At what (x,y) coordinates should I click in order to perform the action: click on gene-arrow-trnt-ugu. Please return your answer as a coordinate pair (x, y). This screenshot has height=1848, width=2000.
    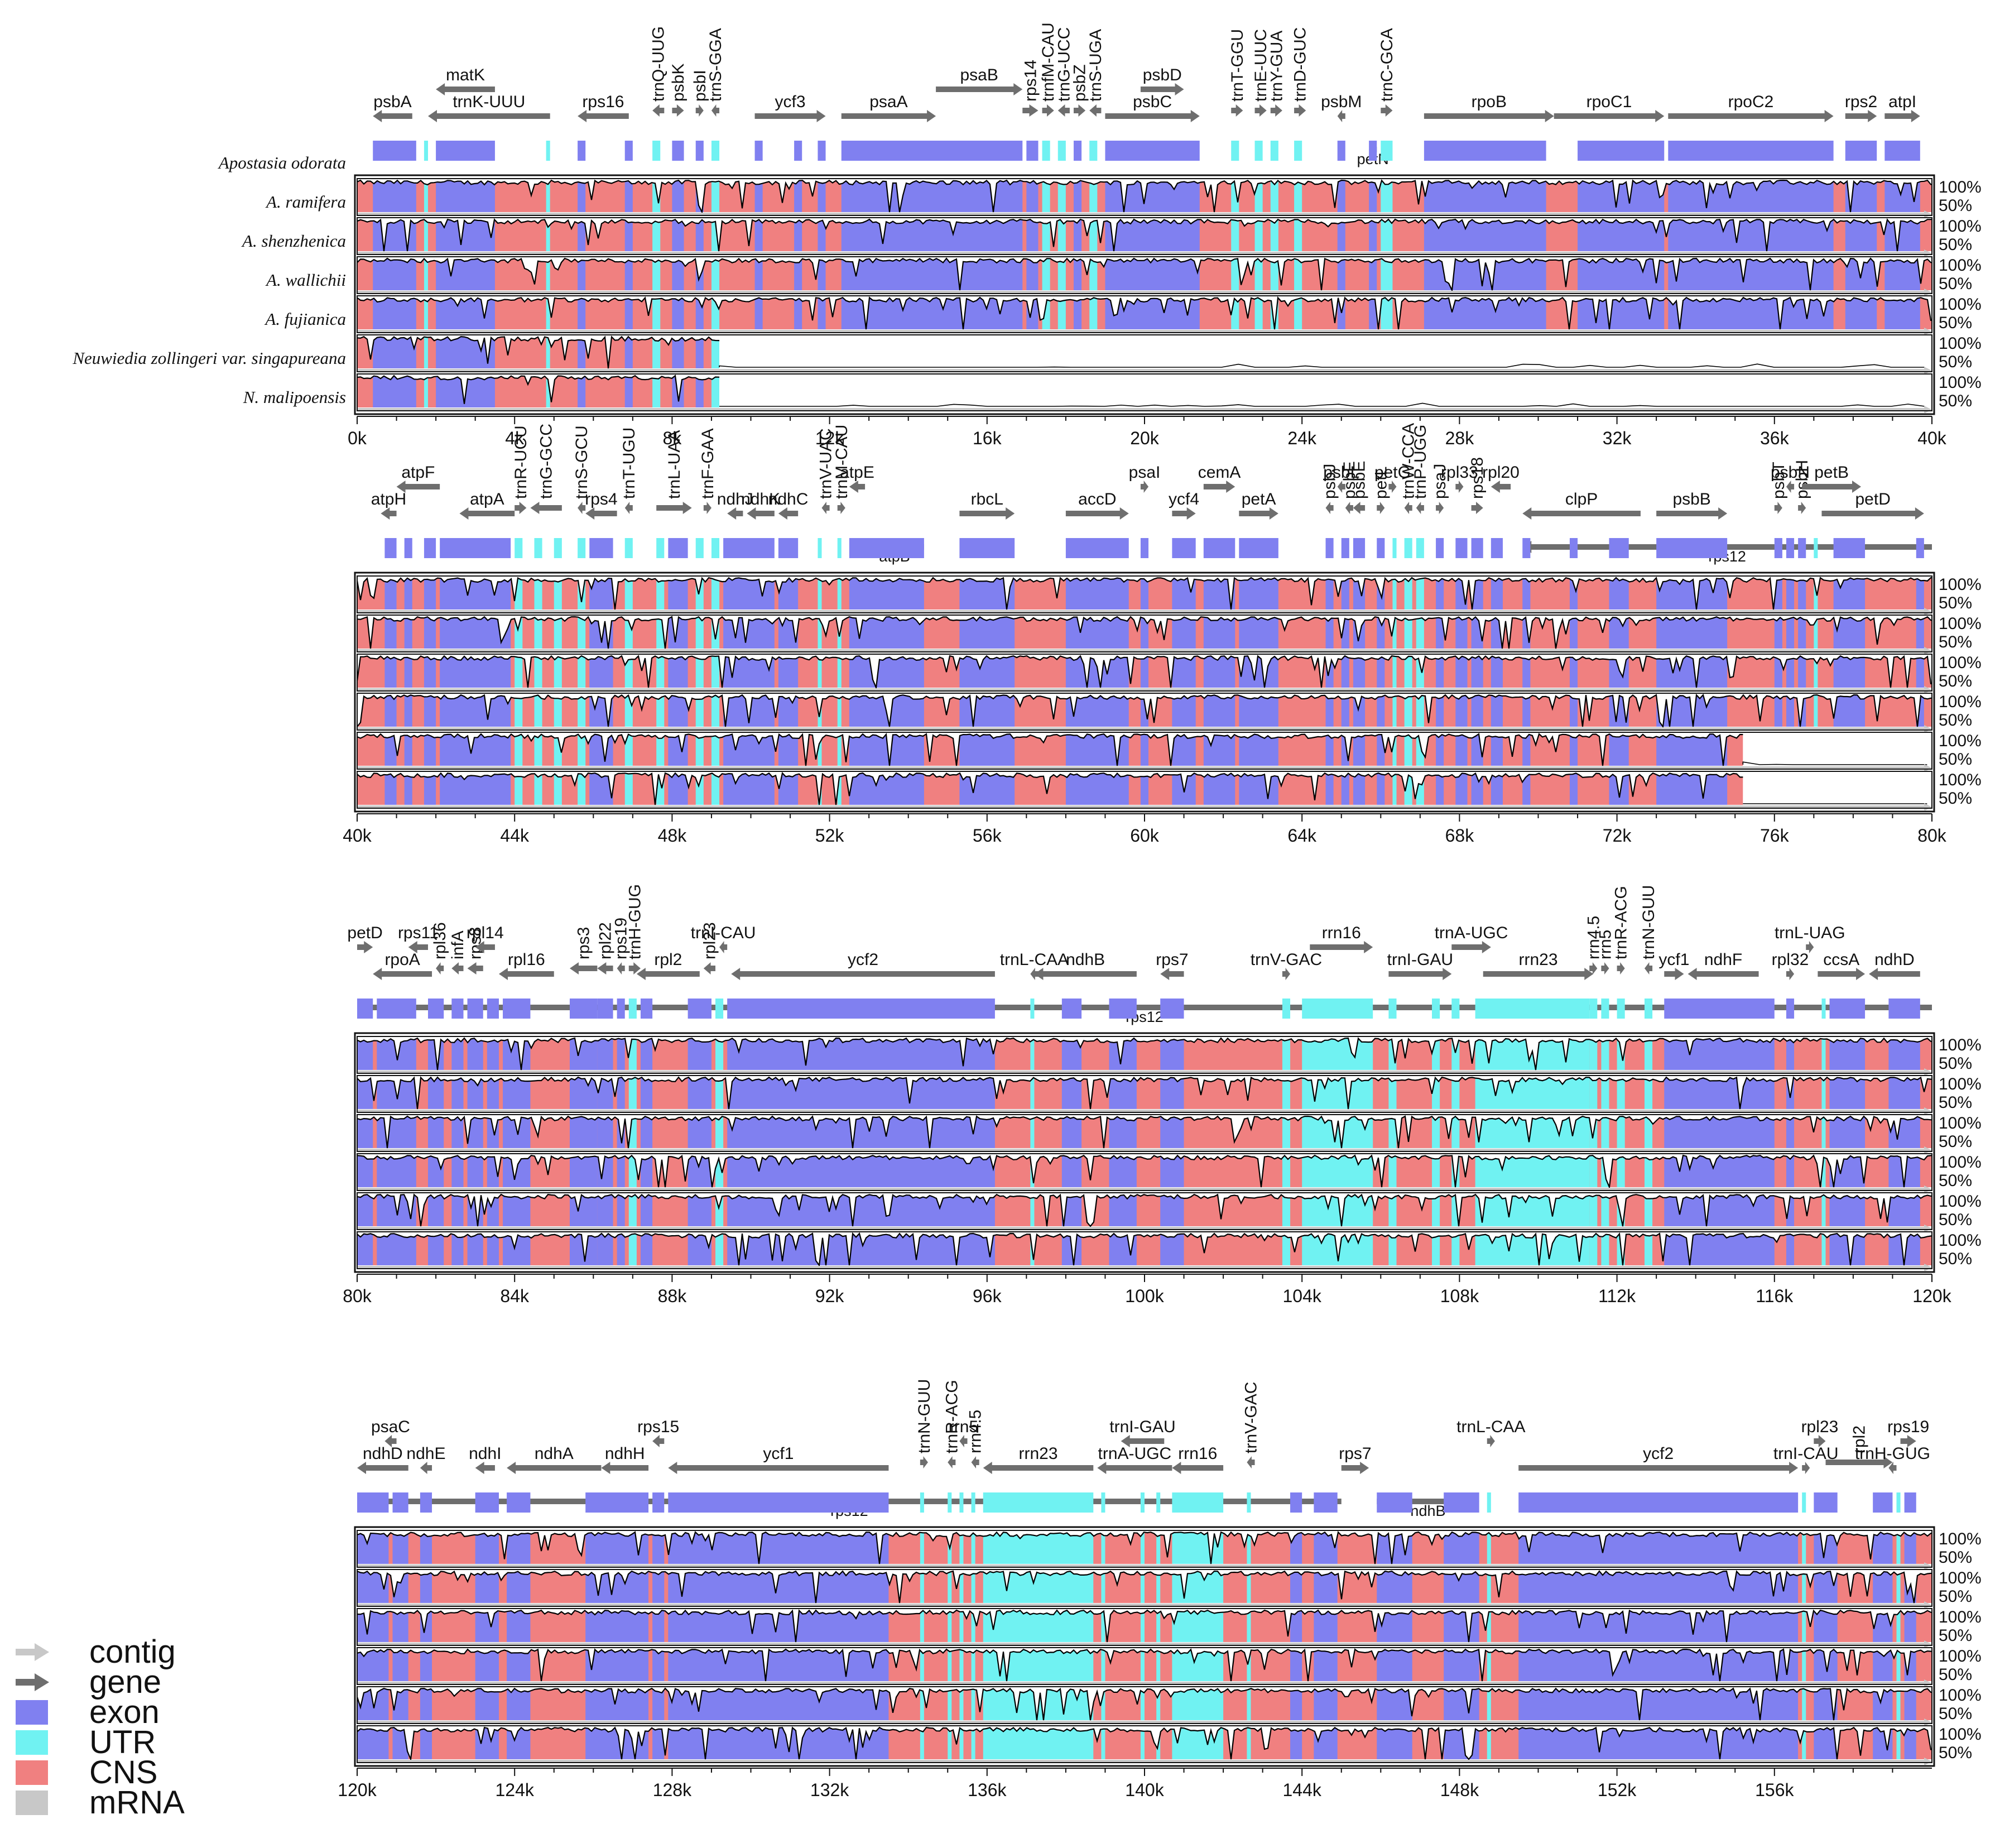
    Looking at the image, I should click on (628, 508).